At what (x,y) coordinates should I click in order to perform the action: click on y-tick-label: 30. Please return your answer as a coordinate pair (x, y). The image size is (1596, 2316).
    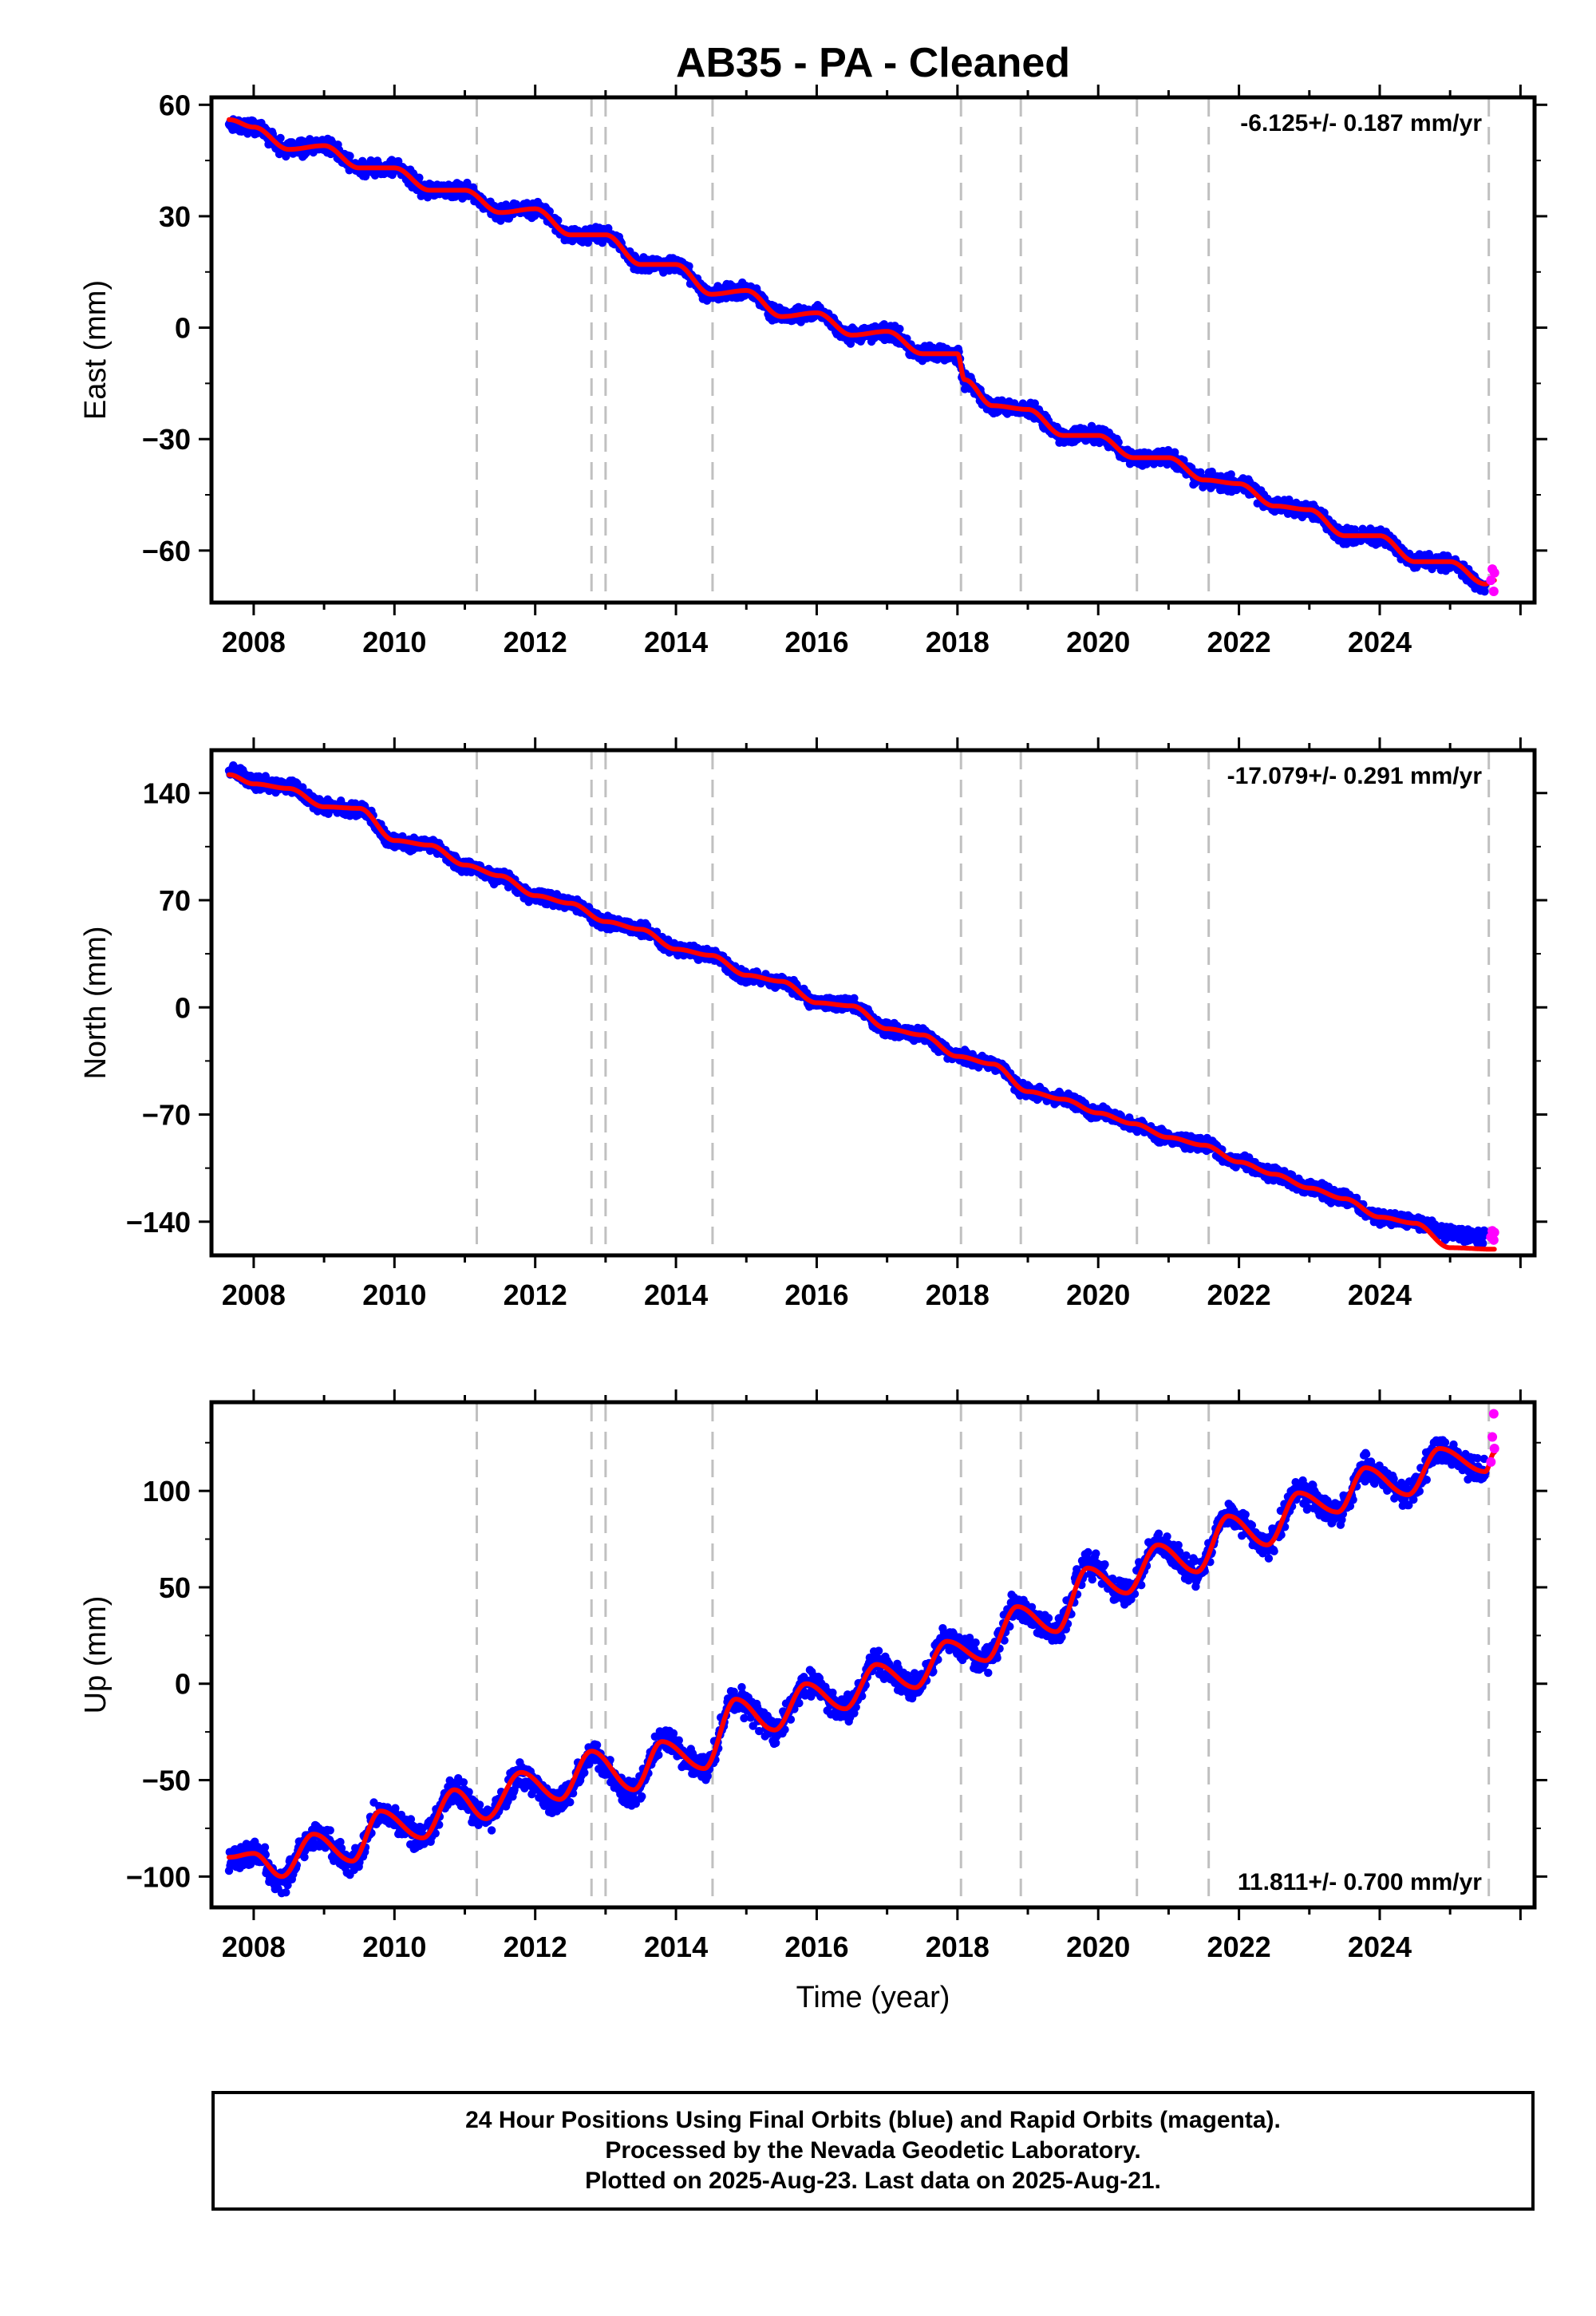
    Looking at the image, I should click on (175, 216).